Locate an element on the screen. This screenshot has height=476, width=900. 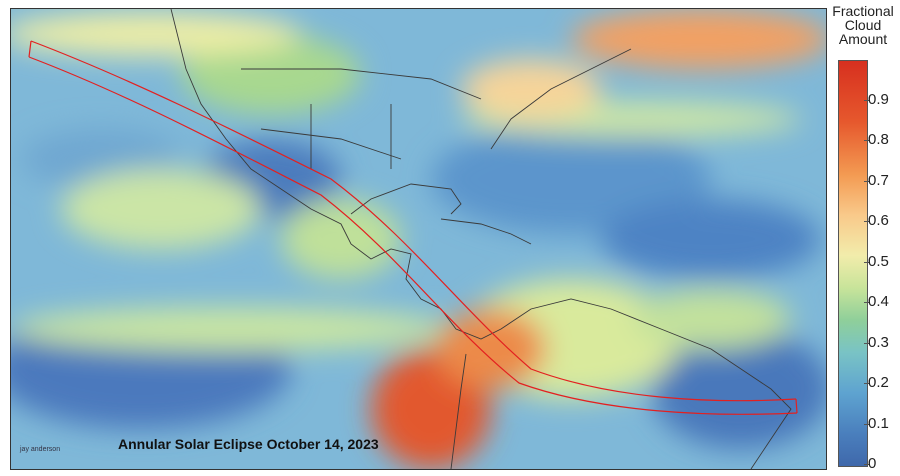
colorbar-title: Fractional Cloud Amount is located at coordinates (863, 25).